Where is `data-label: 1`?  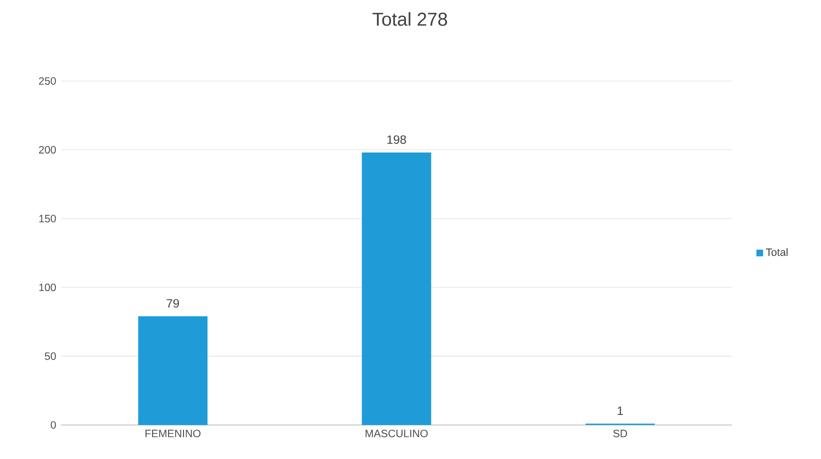 data-label: 1 is located at coordinates (620, 410).